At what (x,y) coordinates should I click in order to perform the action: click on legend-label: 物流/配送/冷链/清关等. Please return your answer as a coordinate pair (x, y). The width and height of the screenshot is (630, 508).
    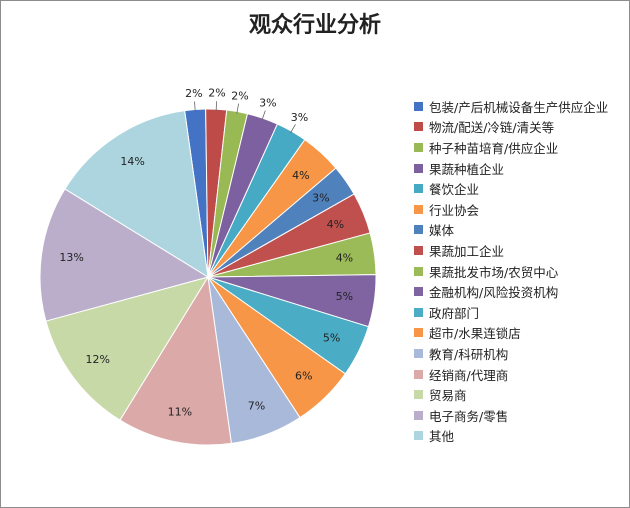
    Looking at the image, I should click on (492, 128).